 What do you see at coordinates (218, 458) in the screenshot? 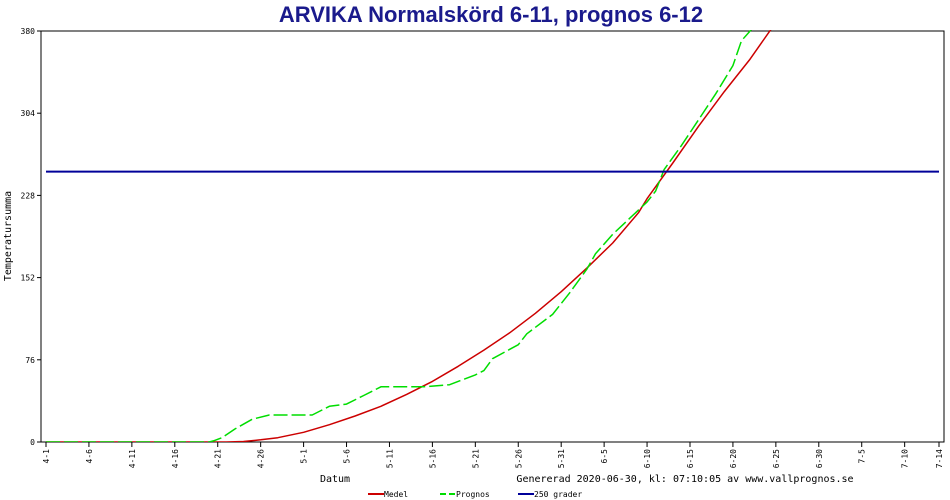
I see `x-tick-label: 4-21` at bounding box center [218, 458].